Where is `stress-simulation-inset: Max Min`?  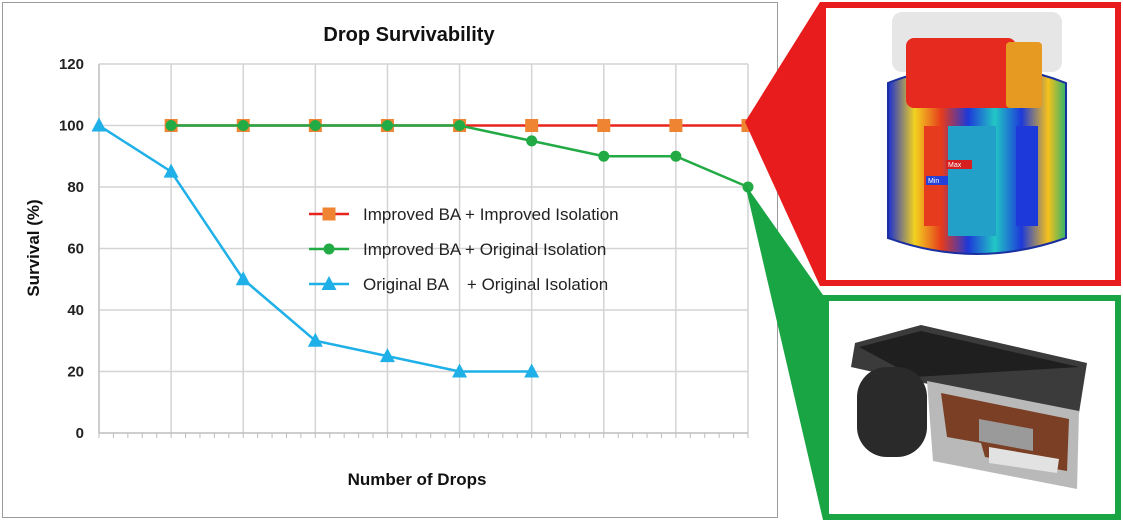 stress-simulation-inset: Max Min is located at coordinates (970, 144).